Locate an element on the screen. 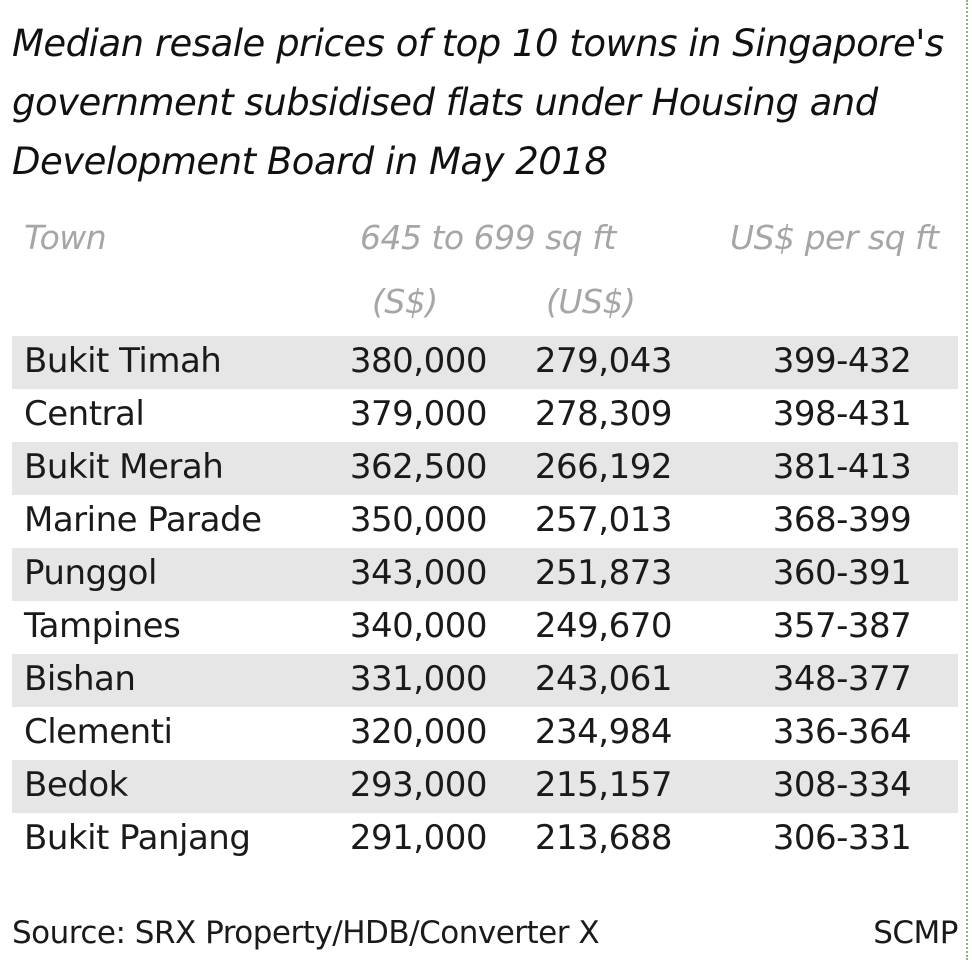 The width and height of the screenshot is (972, 960). town-cell: Bukit Panjang is located at coordinates (137, 838).